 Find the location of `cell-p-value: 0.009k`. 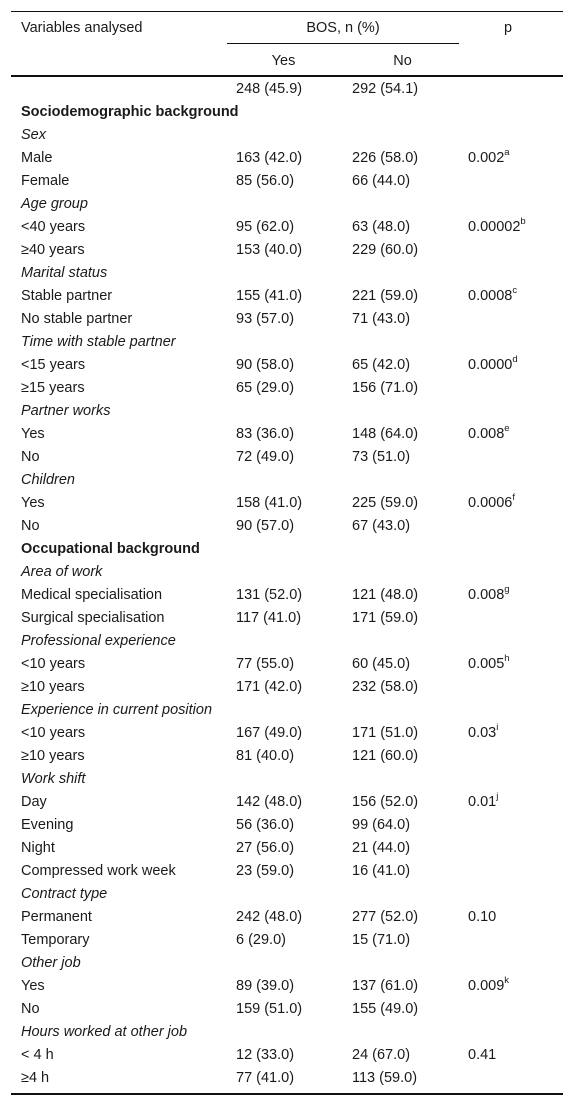

cell-p-value: 0.009k is located at coordinates (488, 986).